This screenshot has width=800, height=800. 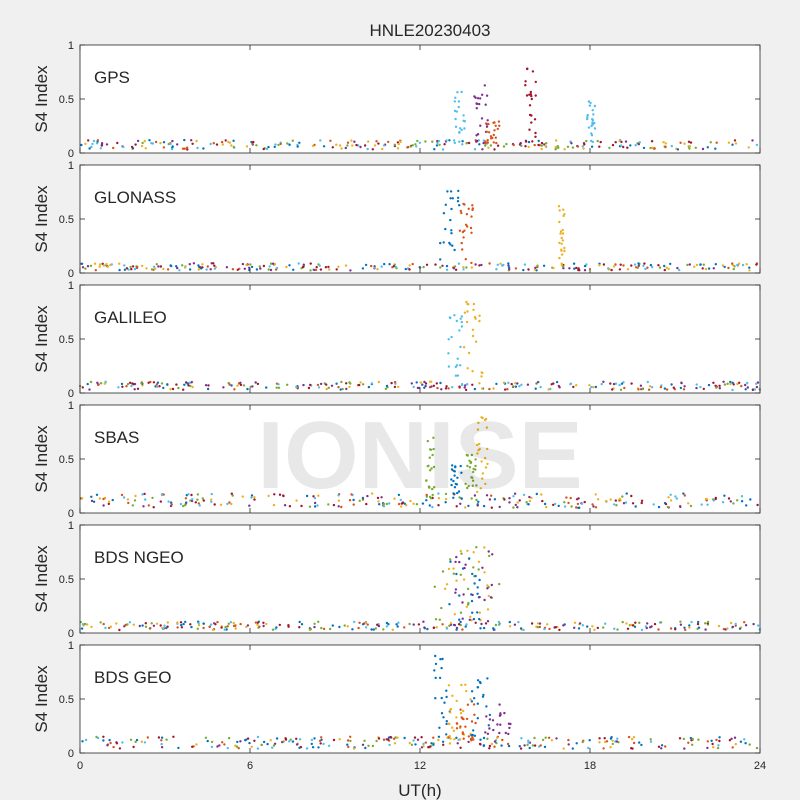 I want to click on y-axis-label: S4 Index, so click(x=41, y=579).